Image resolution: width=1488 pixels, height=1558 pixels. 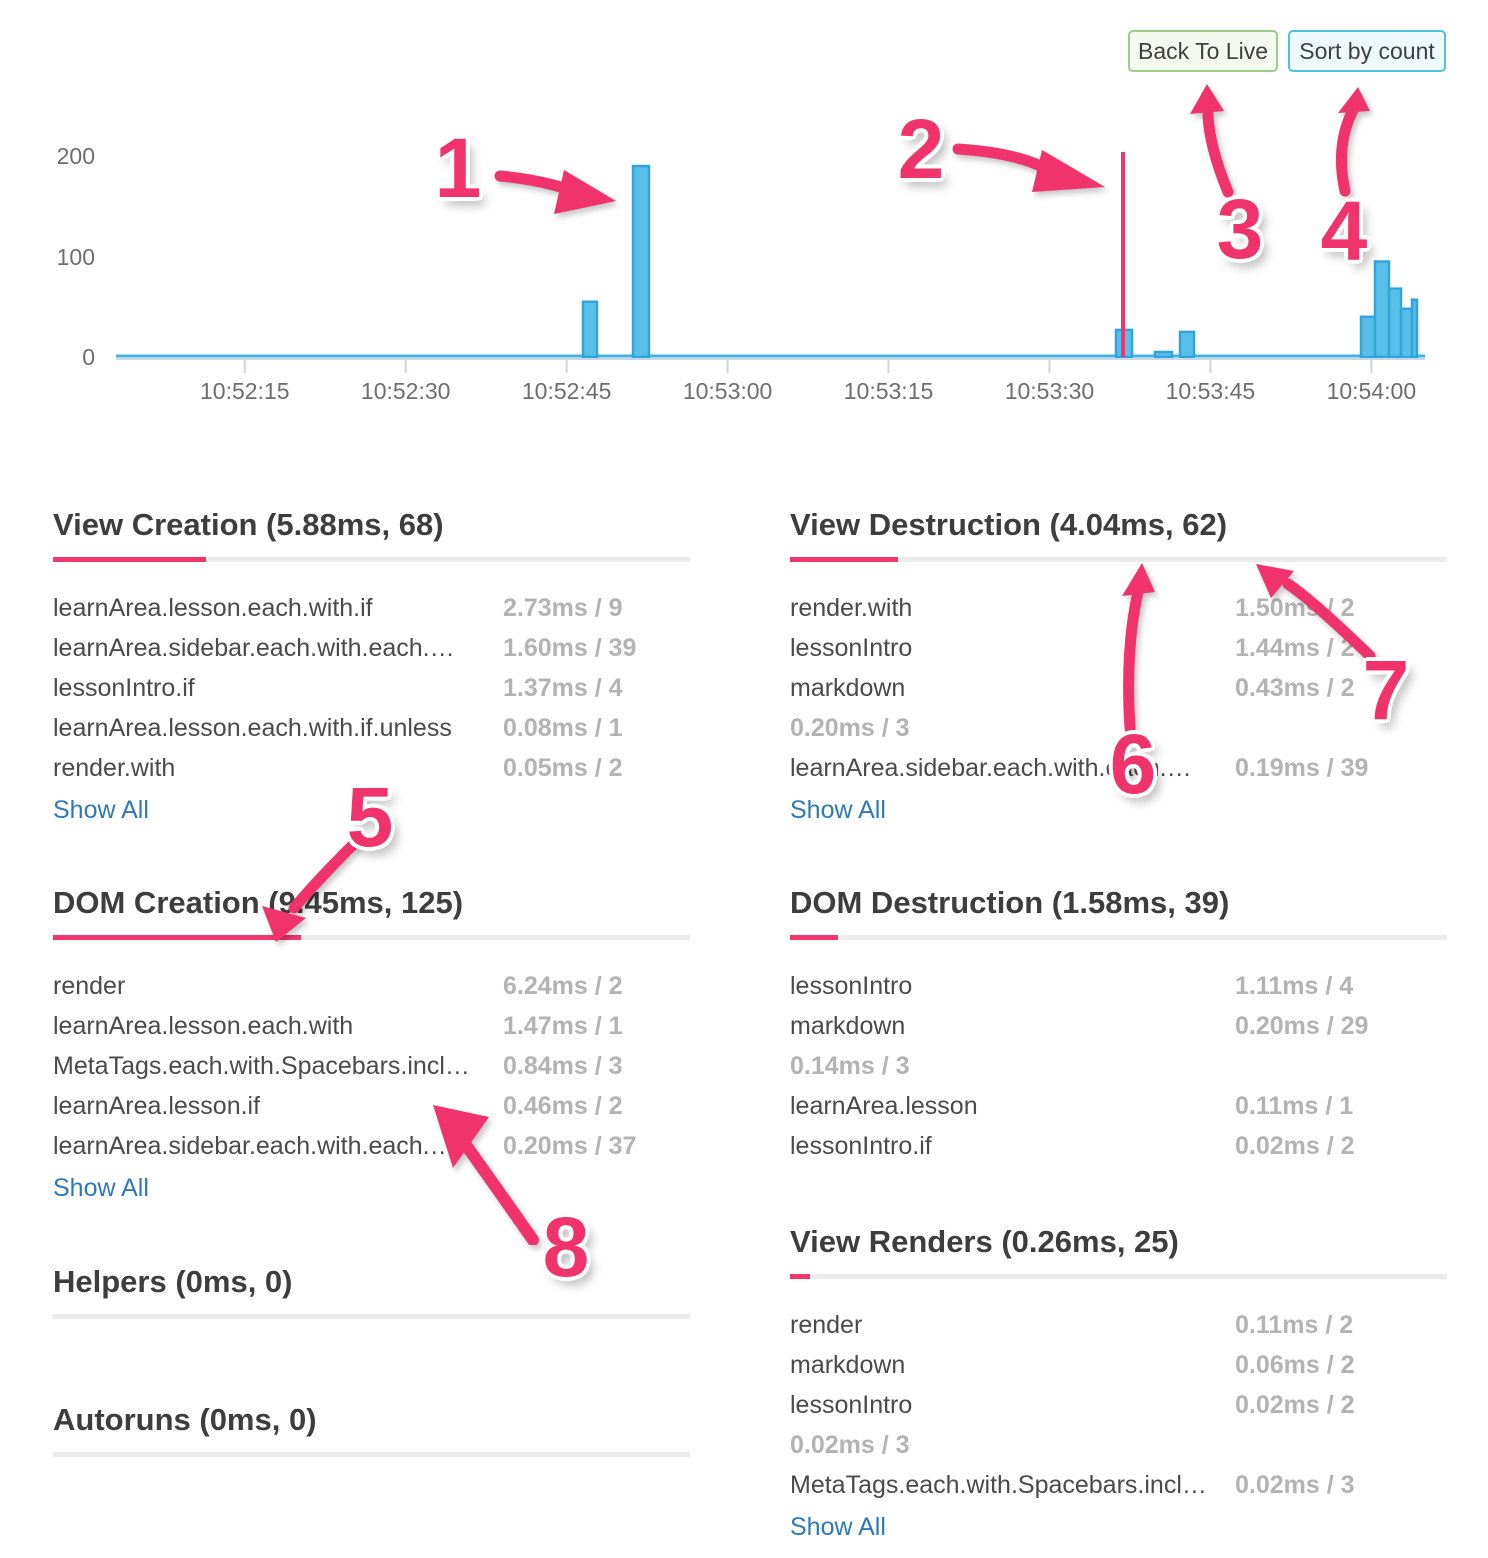 I want to click on panel-title: DOM Destruction (1.58ms, 39), so click(x=1010, y=902).